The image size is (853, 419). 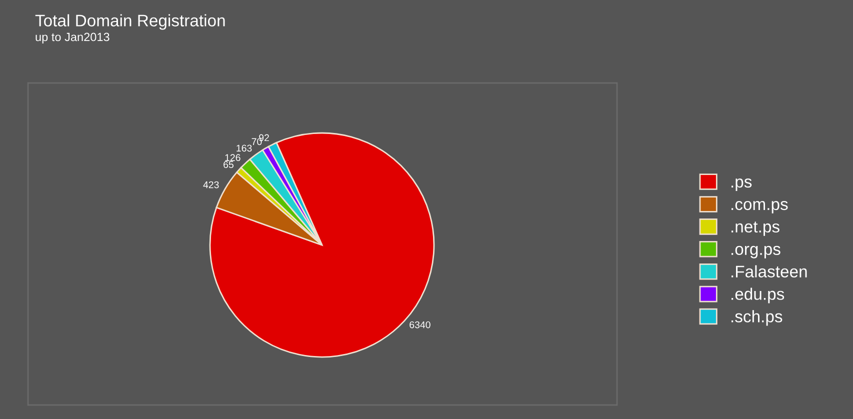 What do you see at coordinates (232, 158) in the screenshot?
I see `data-label: 126` at bounding box center [232, 158].